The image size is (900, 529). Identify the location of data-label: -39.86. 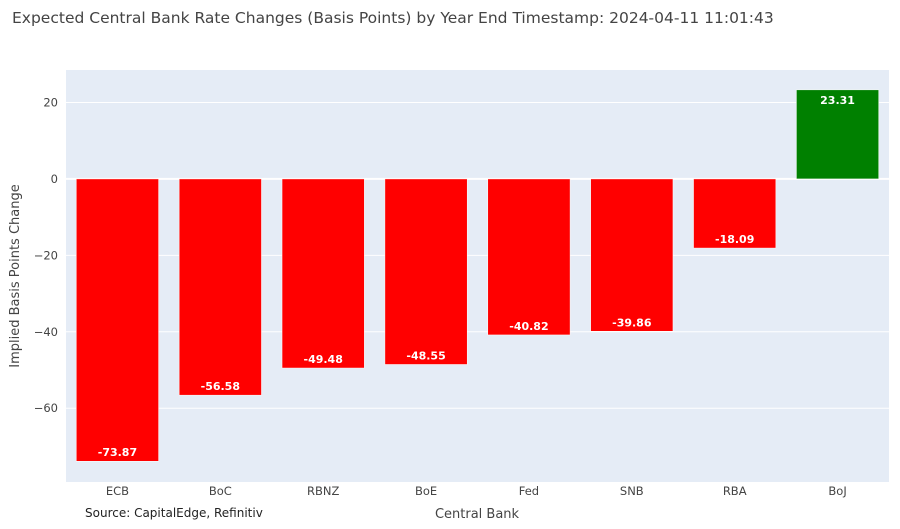
(632, 322).